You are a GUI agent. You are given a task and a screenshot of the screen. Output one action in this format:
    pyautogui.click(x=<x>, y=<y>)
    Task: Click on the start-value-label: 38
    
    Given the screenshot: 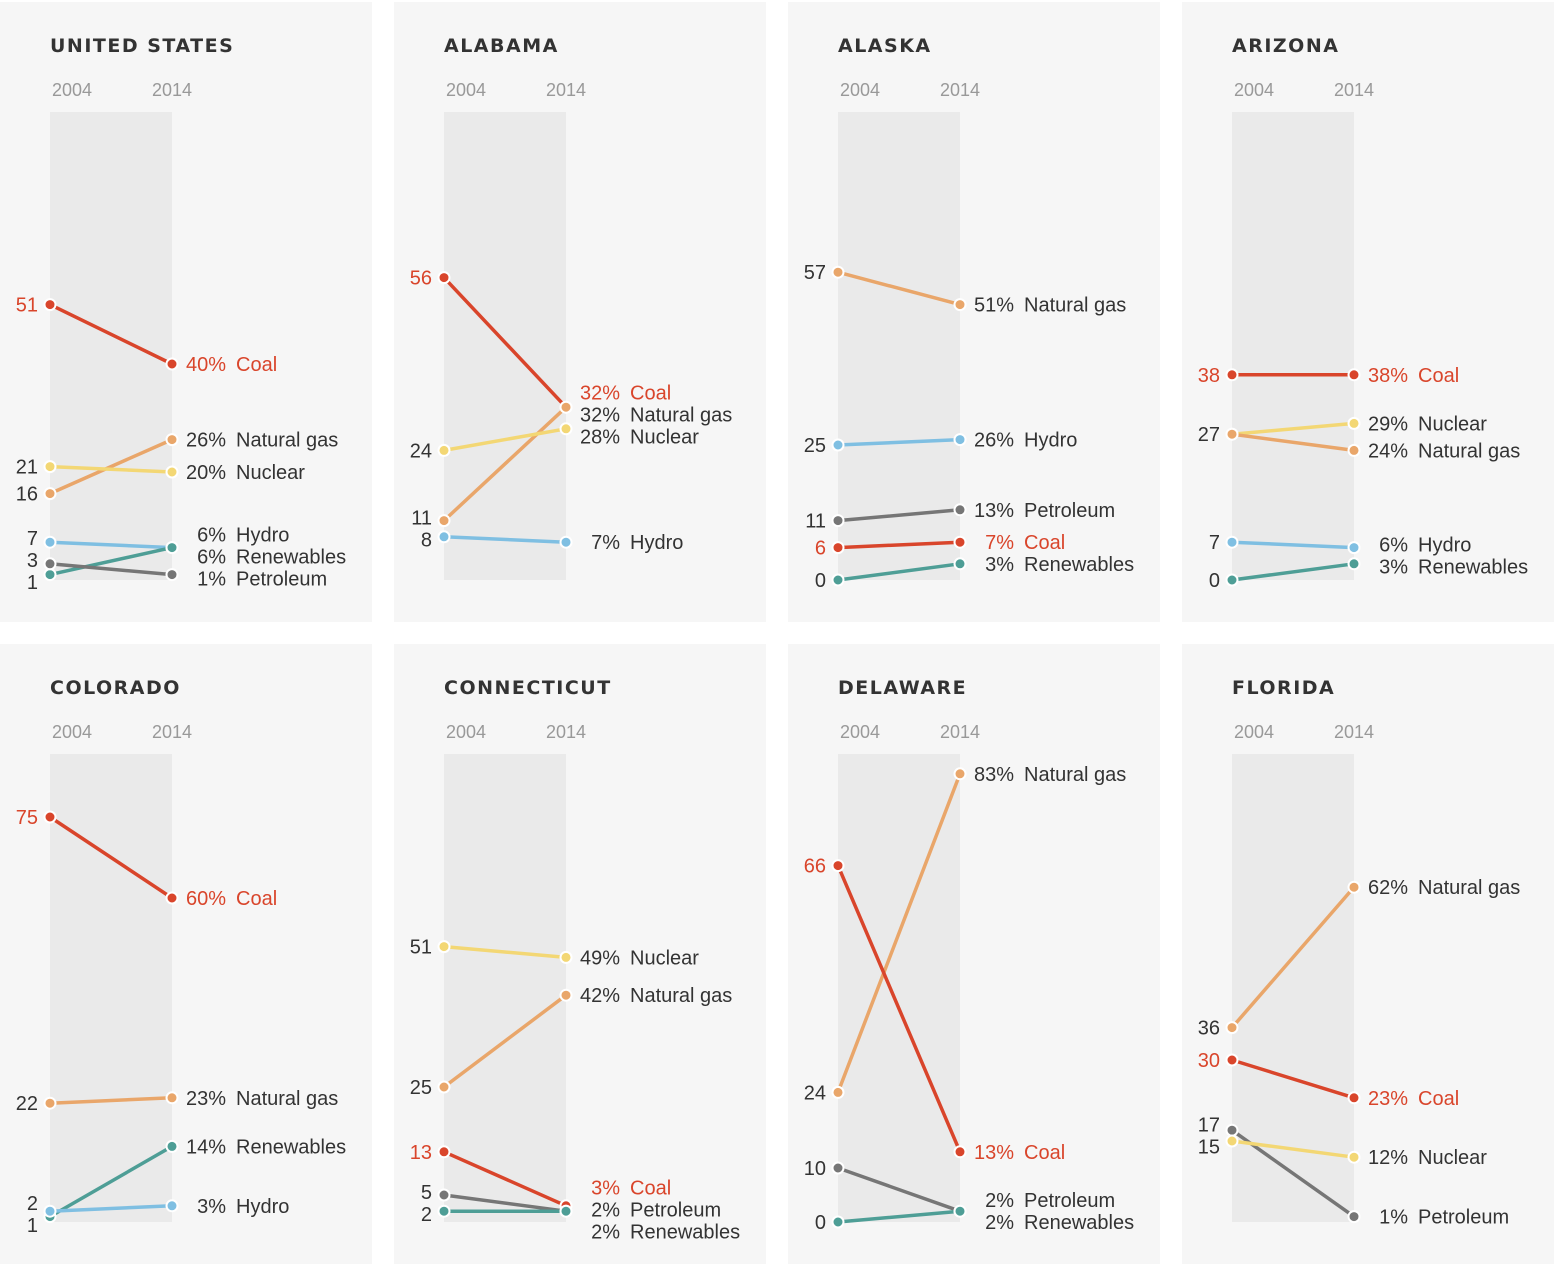 What is the action you would take?
    pyautogui.click(x=1209, y=376)
    